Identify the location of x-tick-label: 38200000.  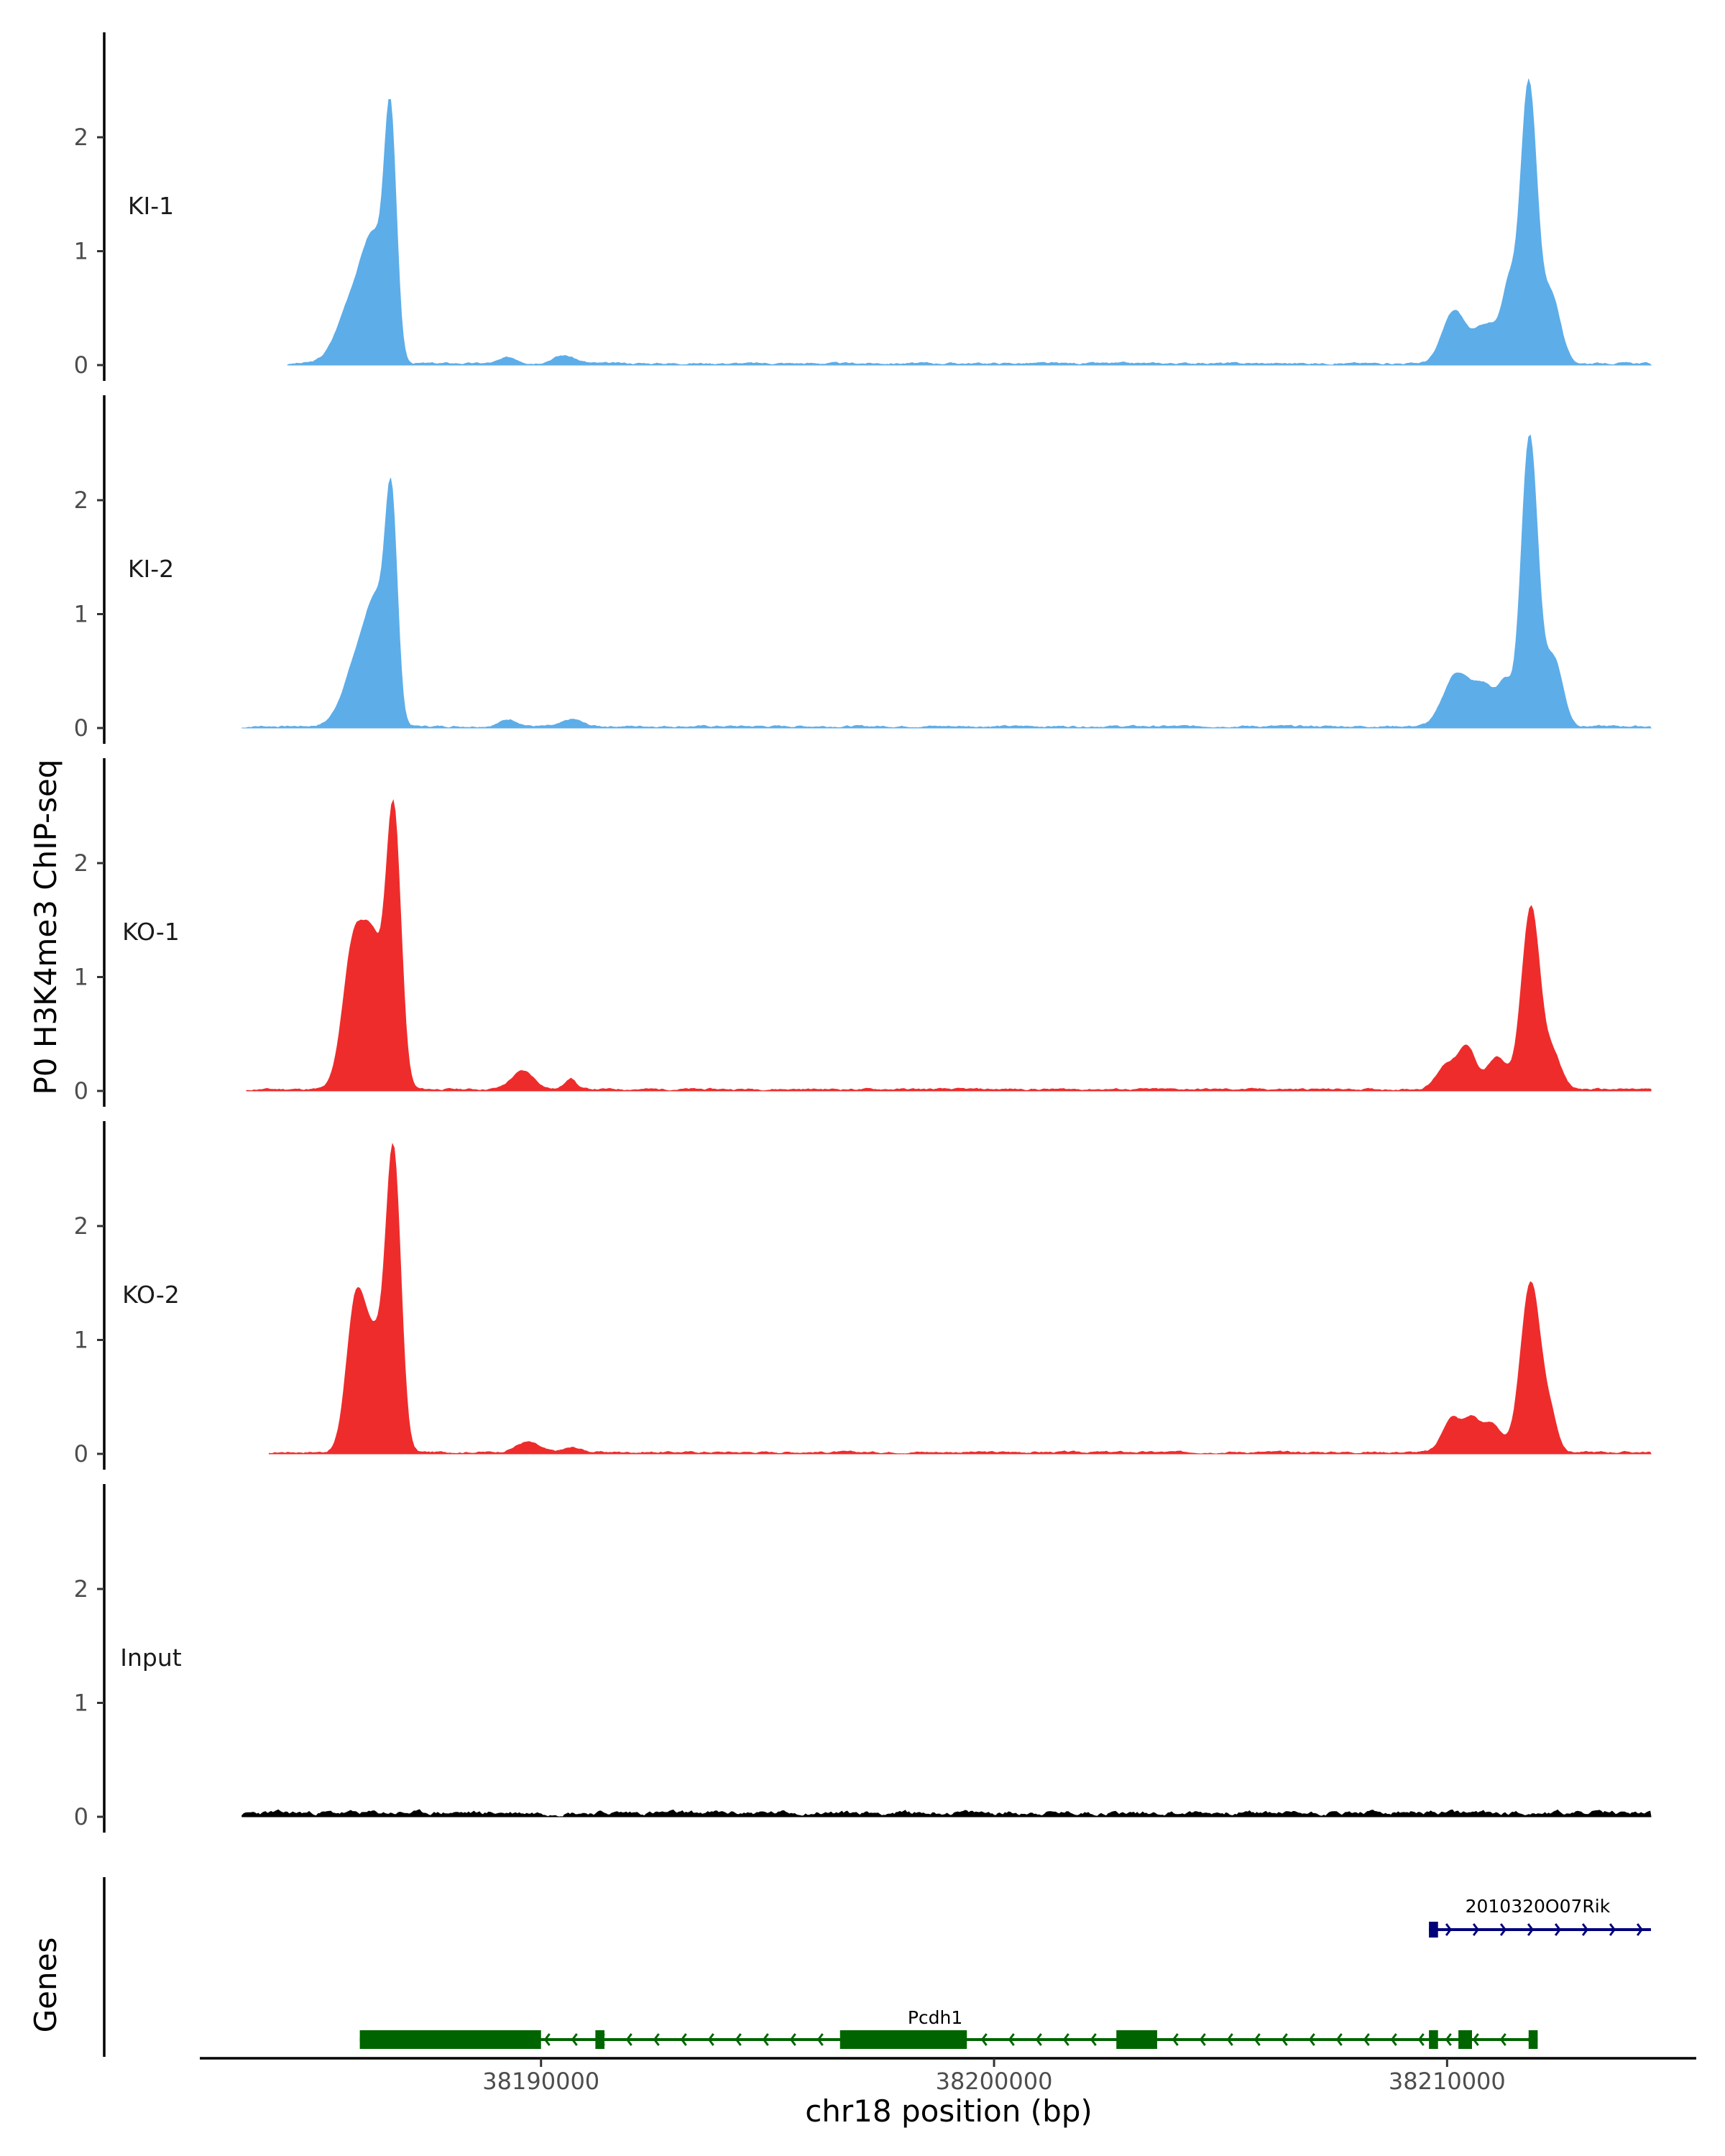
(994, 2082).